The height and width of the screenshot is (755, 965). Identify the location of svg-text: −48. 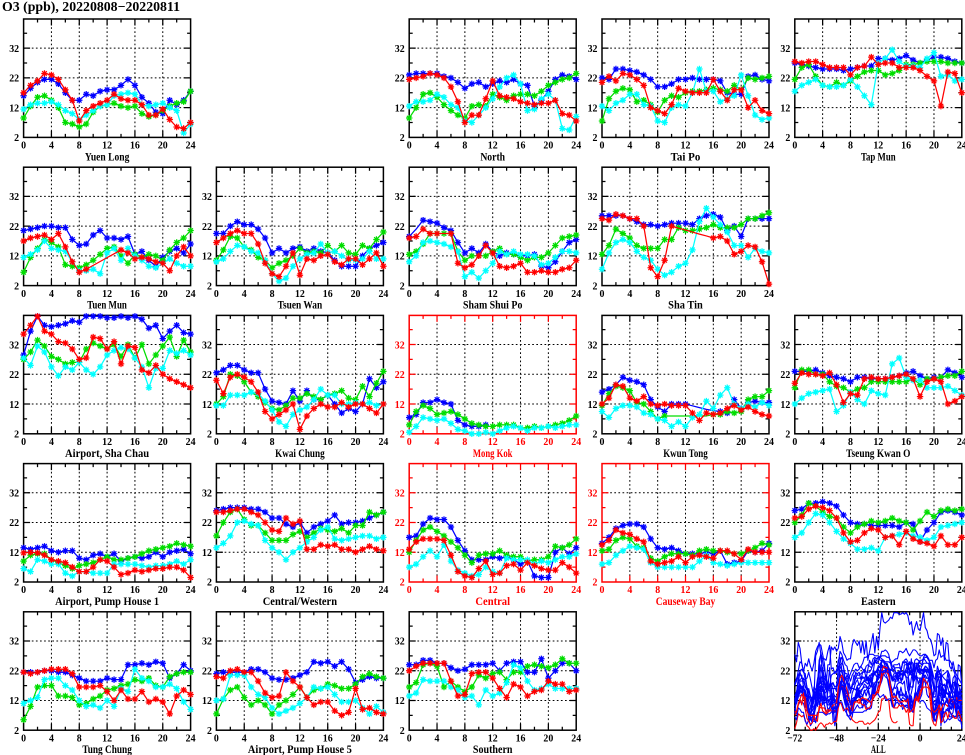
(836, 738).